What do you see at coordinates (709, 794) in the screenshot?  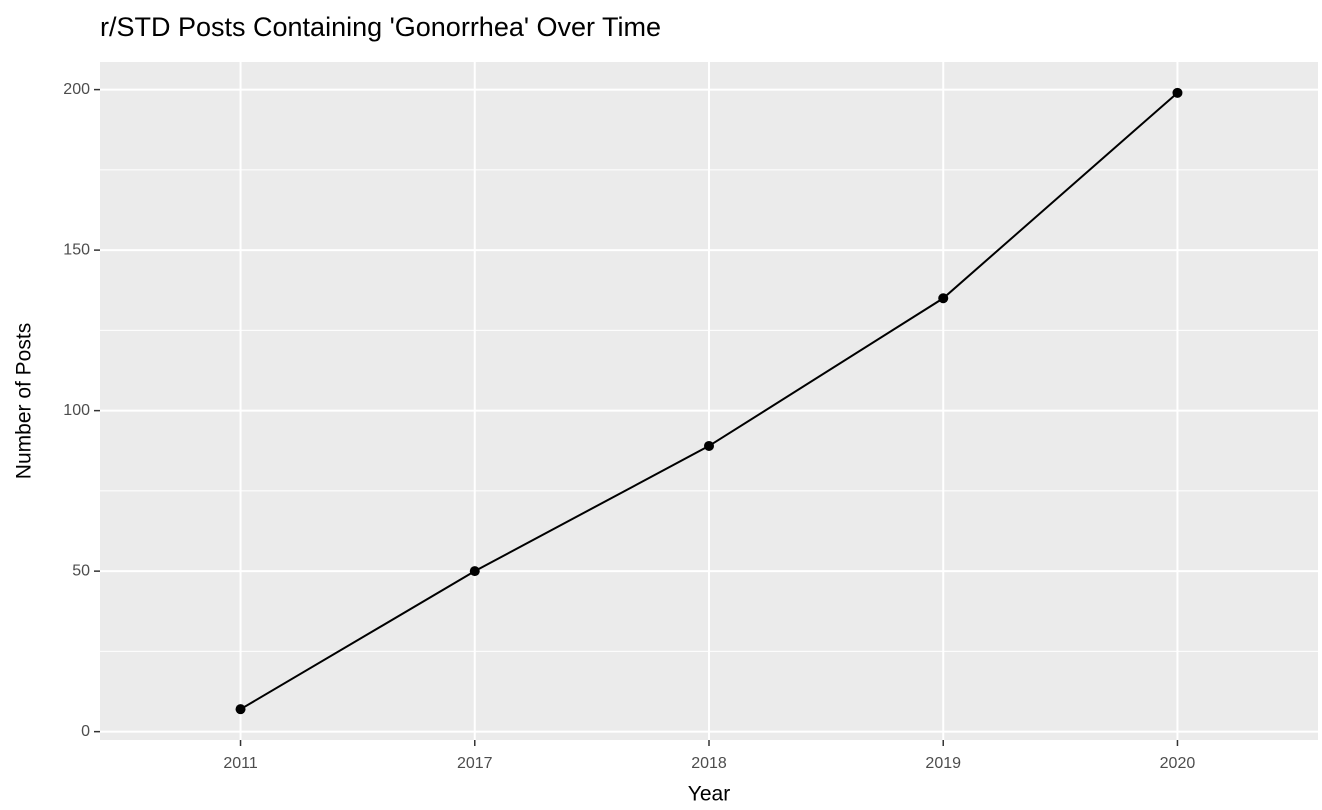 I see `x-axis-title: Year` at bounding box center [709, 794].